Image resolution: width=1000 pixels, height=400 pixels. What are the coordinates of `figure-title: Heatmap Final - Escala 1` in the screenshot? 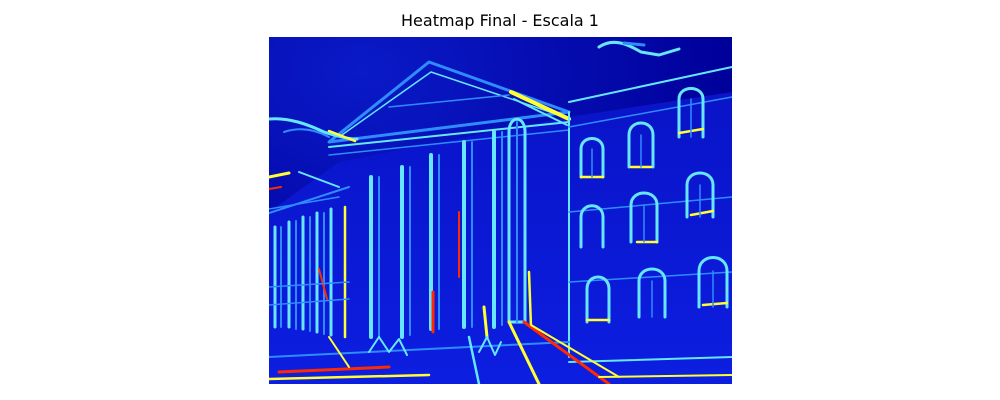 It's located at (500, 20).